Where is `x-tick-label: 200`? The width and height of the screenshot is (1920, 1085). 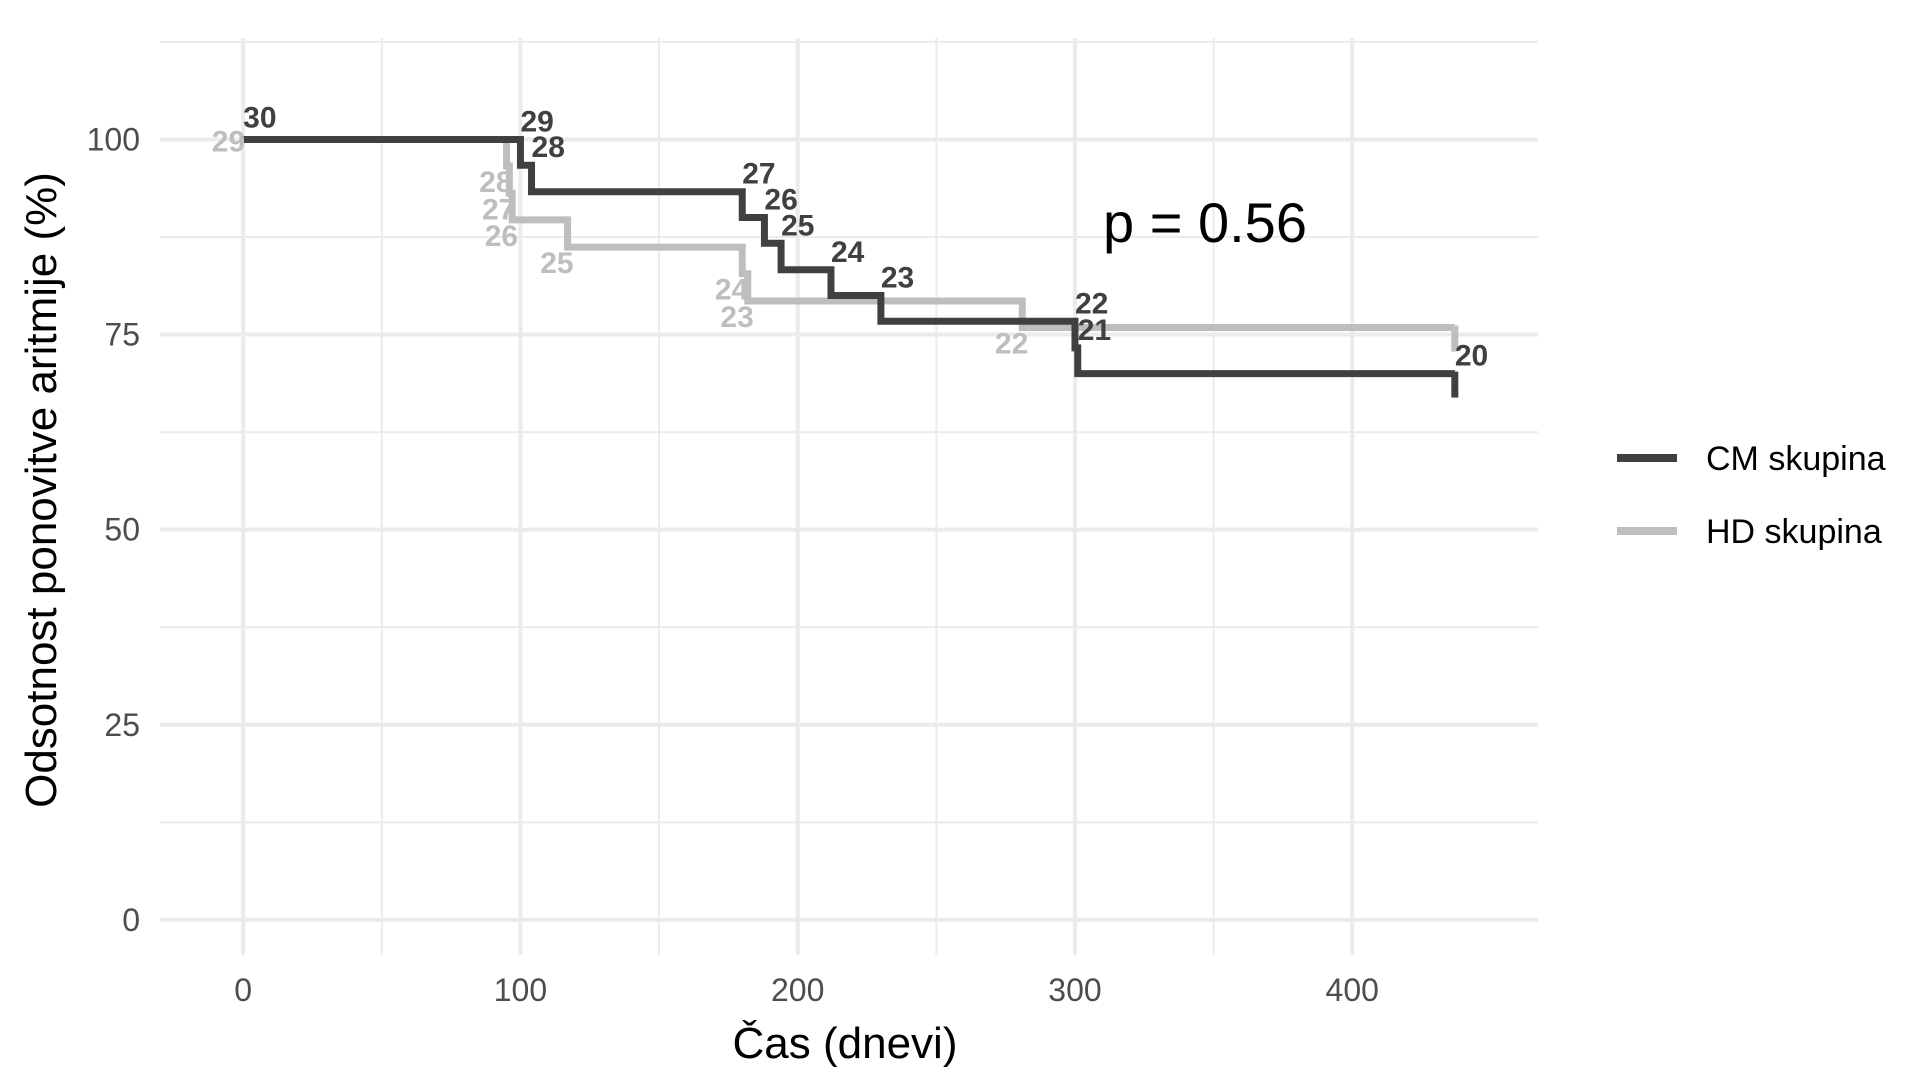
x-tick-label: 200 is located at coordinates (797, 990).